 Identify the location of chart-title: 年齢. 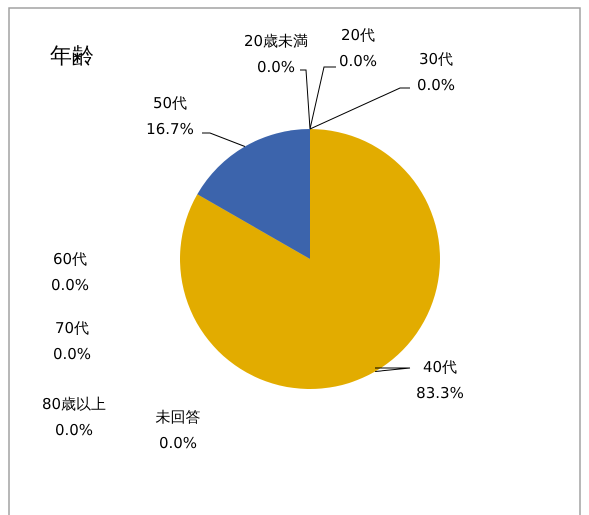
(72, 56).